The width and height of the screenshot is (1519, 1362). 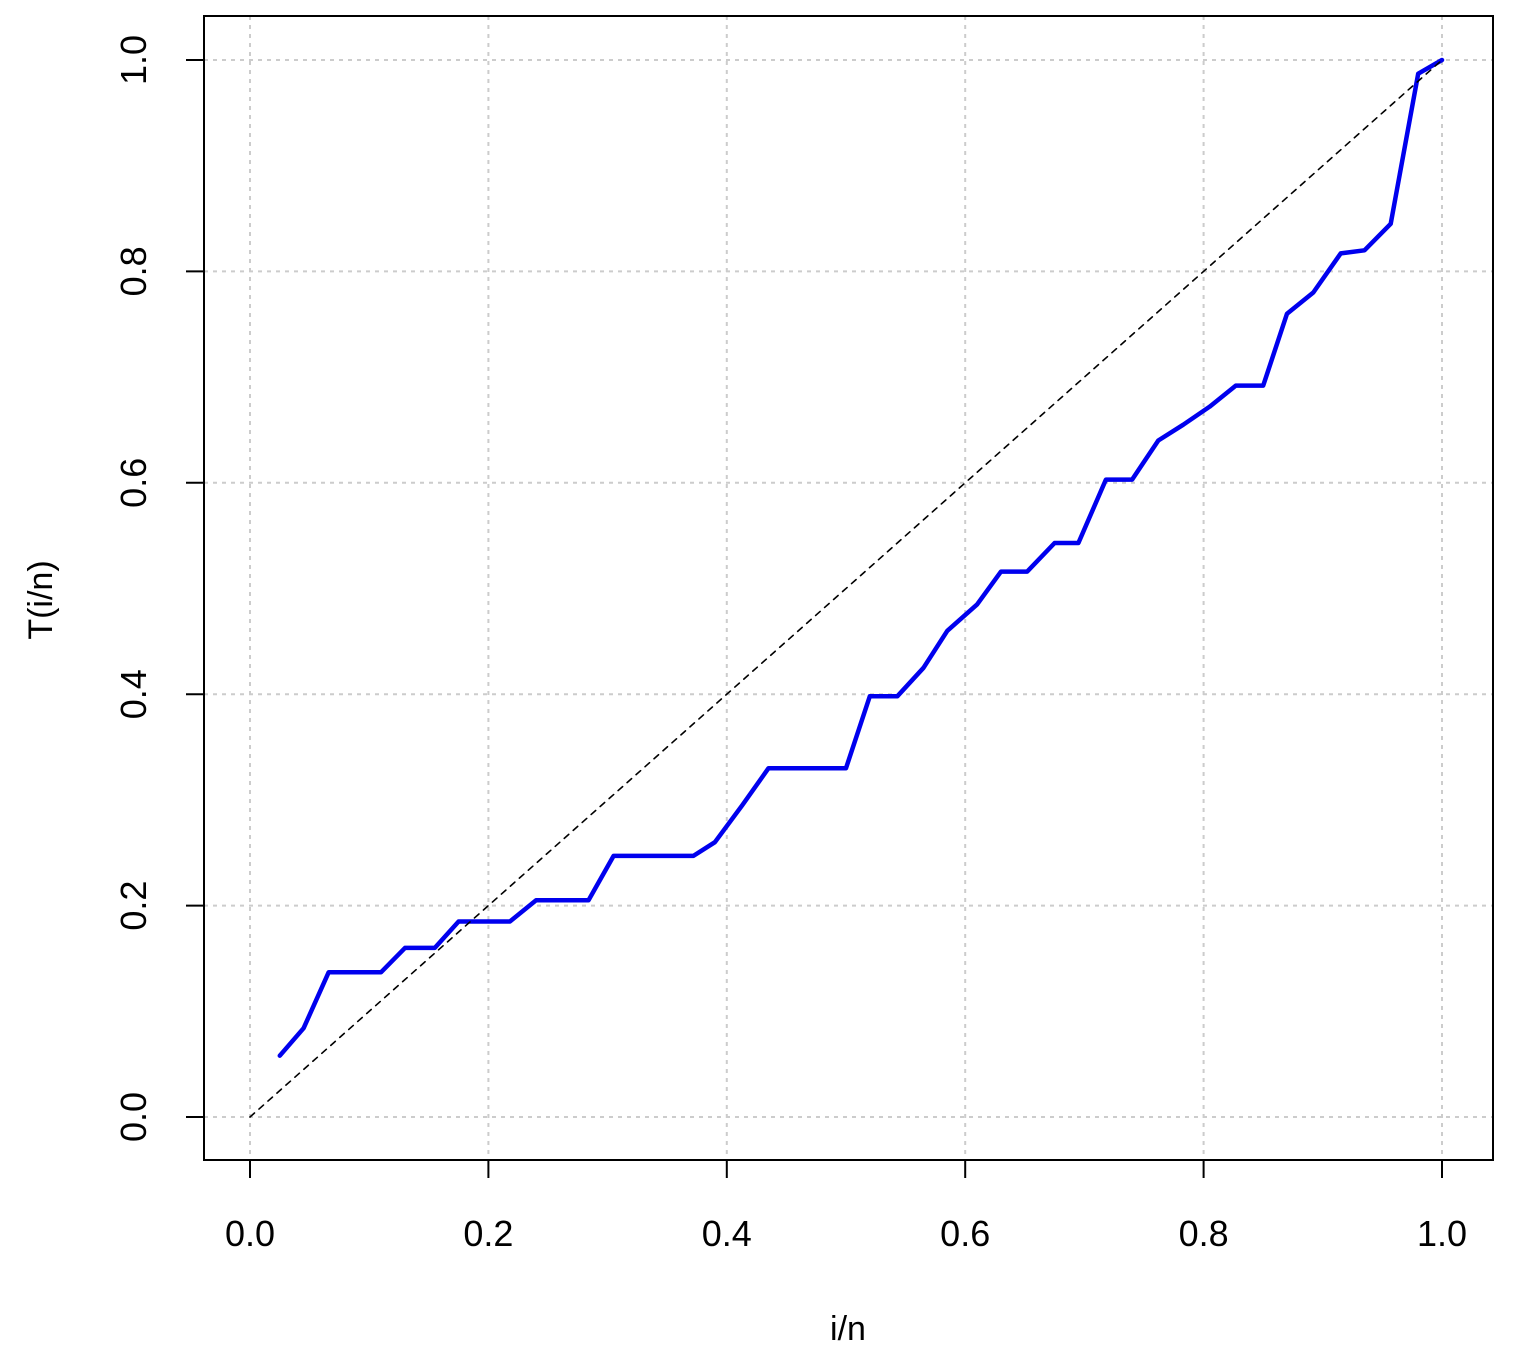 What do you see at coordinates (1442, 1233) in the screenshot?
I see `x-tick-label-5: 1.0` at bounding box center [1442, 1233].